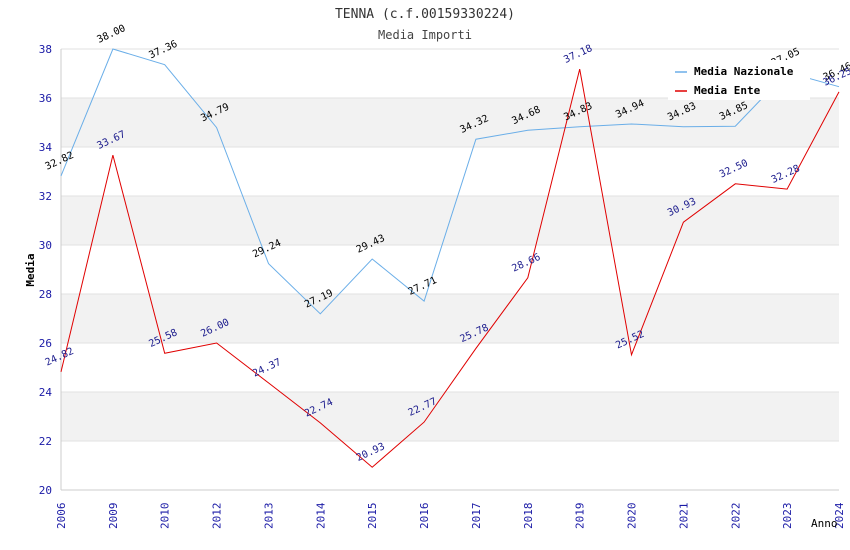 This screenshot has height=550, width=850. What do you see at coordinates (476, 516) in the screenshot?
I see `x-tick-label: 2017` at bounding box center [476, 516].